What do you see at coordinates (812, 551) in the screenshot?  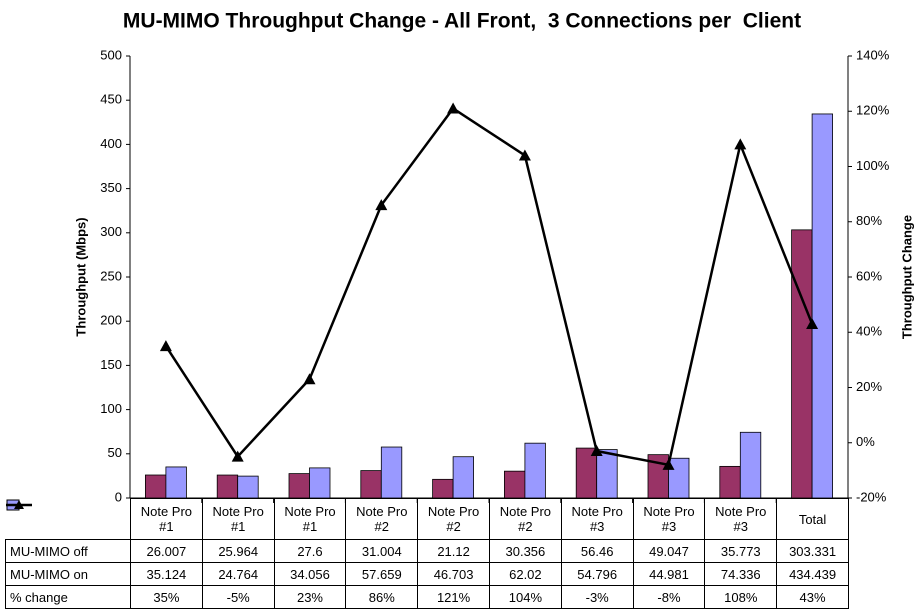 I see `table-value: 303.331` at bounding box center [812, 551].